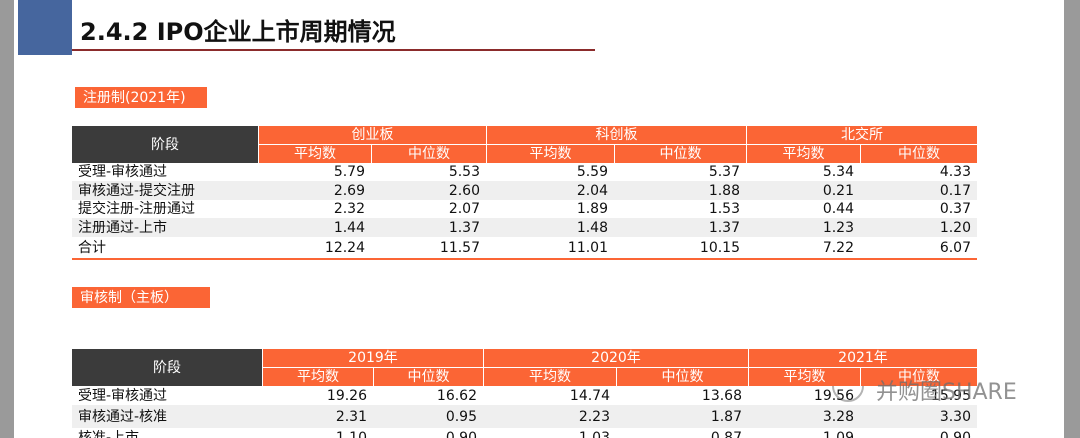 This screenshot has width=1080, height=438. Describe the element at coordinates (726, 434) in the screenshot. I see `value-cell: 0.87` at that location.